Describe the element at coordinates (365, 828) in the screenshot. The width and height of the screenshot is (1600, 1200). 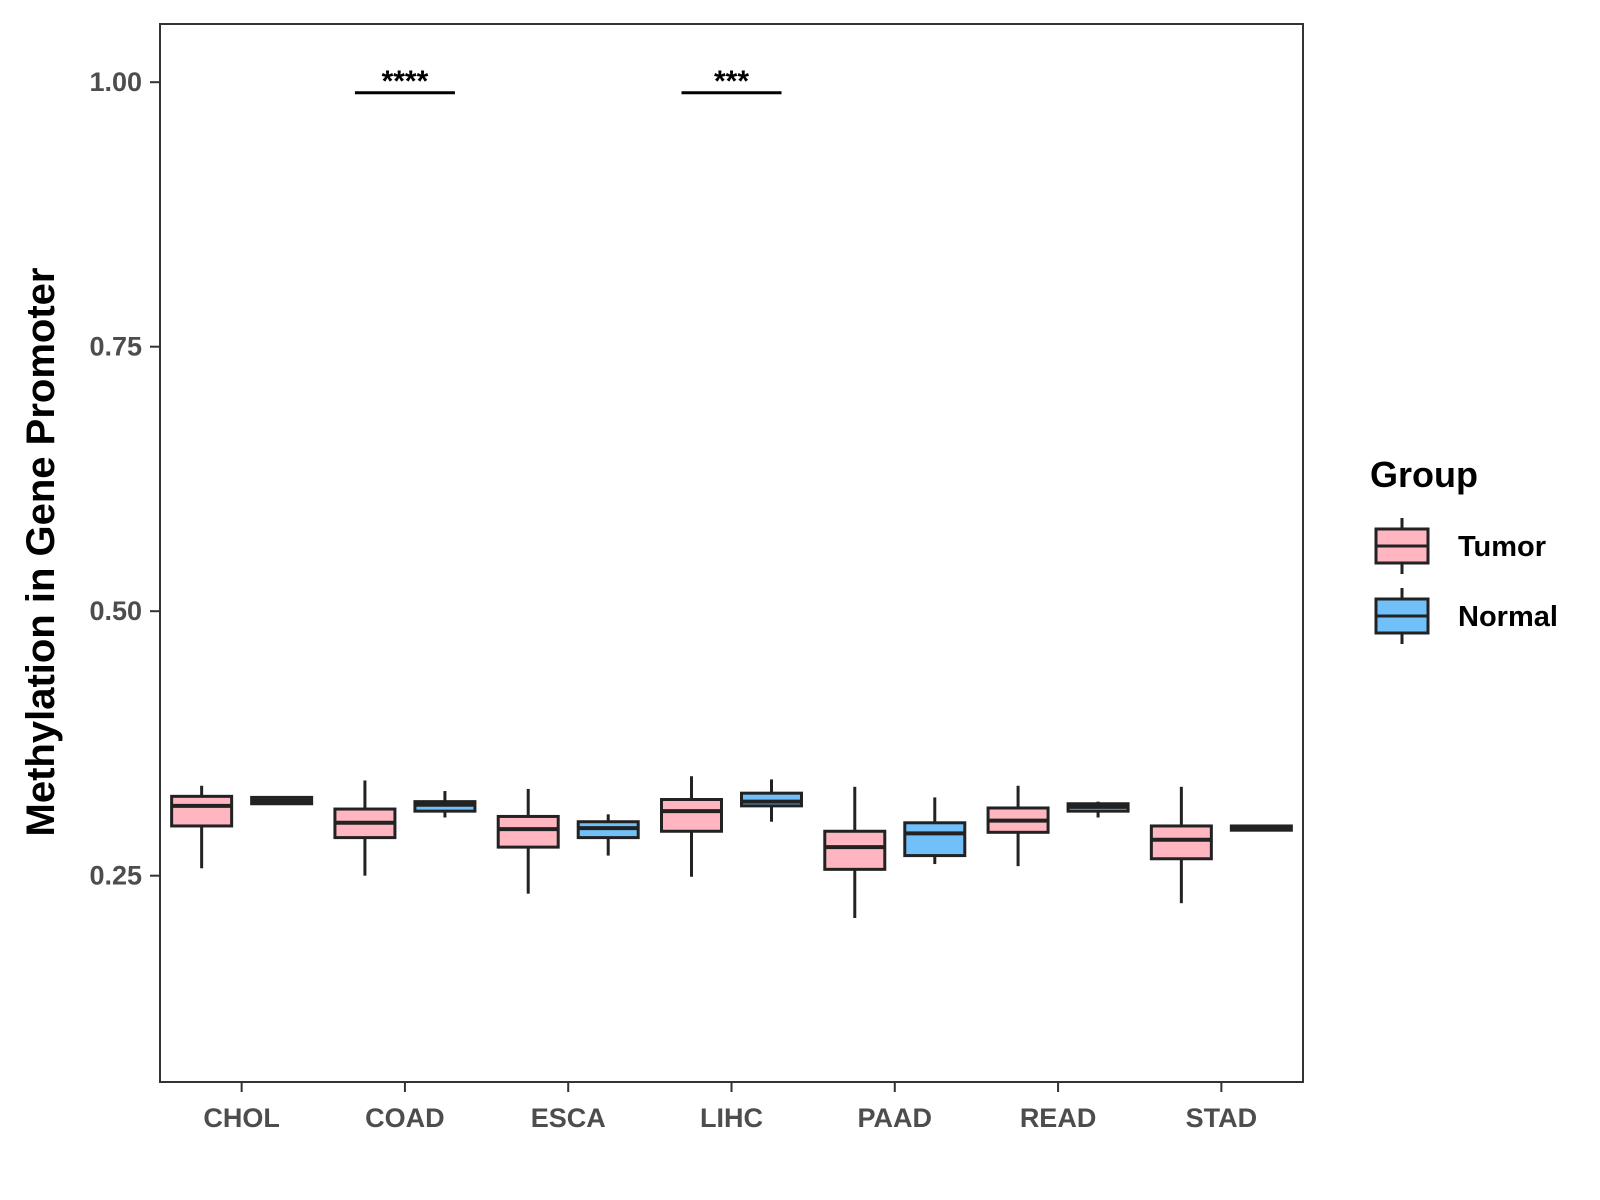
I see `box-tumor-coad` at that location.